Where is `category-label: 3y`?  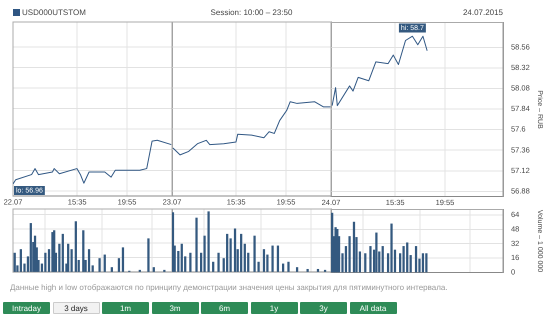
category-label: 3y is located at coordinates (323, 308).